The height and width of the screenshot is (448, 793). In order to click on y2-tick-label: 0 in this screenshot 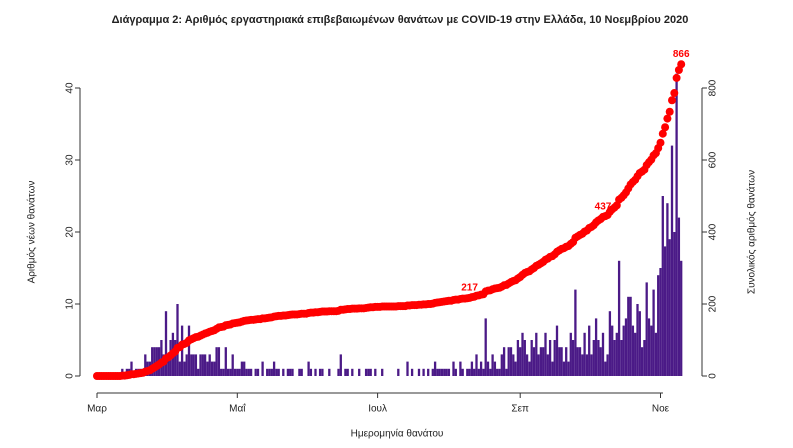, I will do `click(713, 376)`.